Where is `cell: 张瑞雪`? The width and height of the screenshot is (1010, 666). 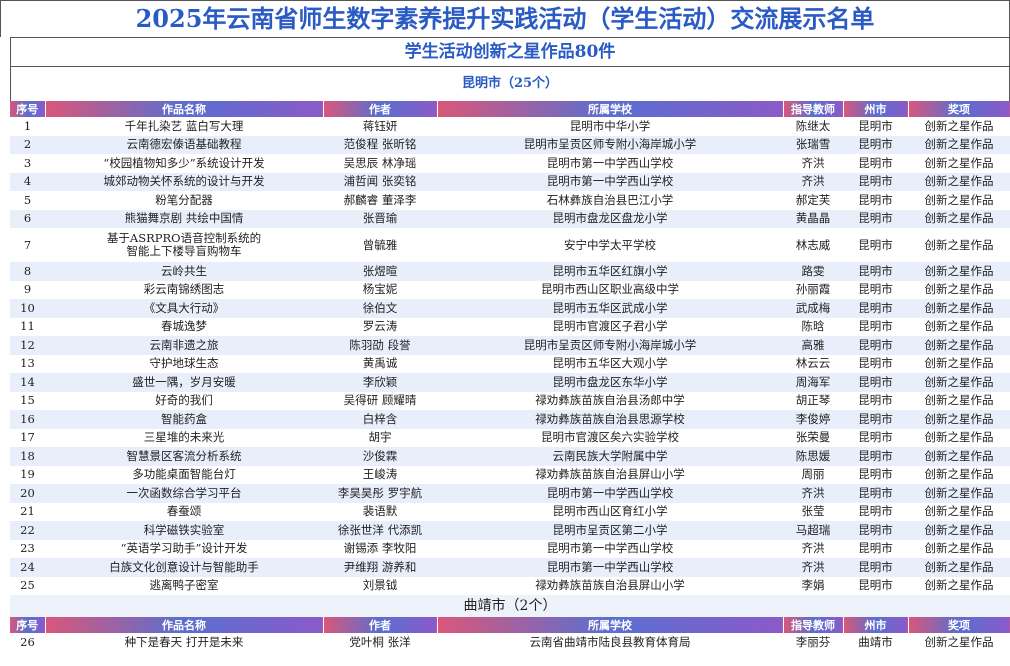
cell: 张瑞雪 is located at coordinates (813, 144).